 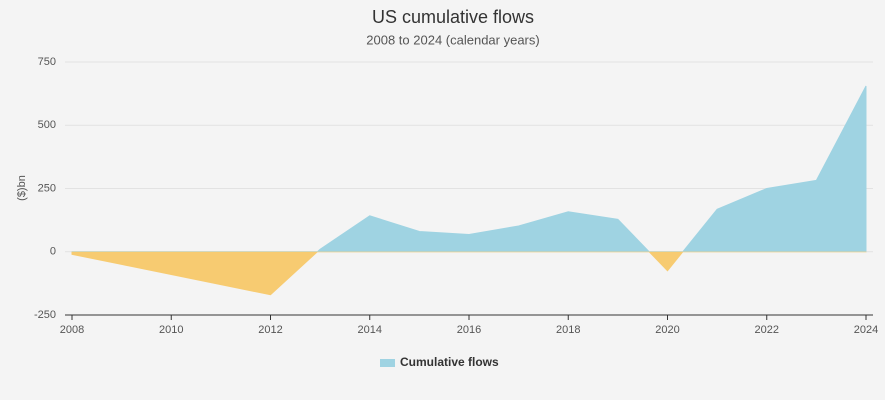 I want to click on area, so click(x=469, y=273).